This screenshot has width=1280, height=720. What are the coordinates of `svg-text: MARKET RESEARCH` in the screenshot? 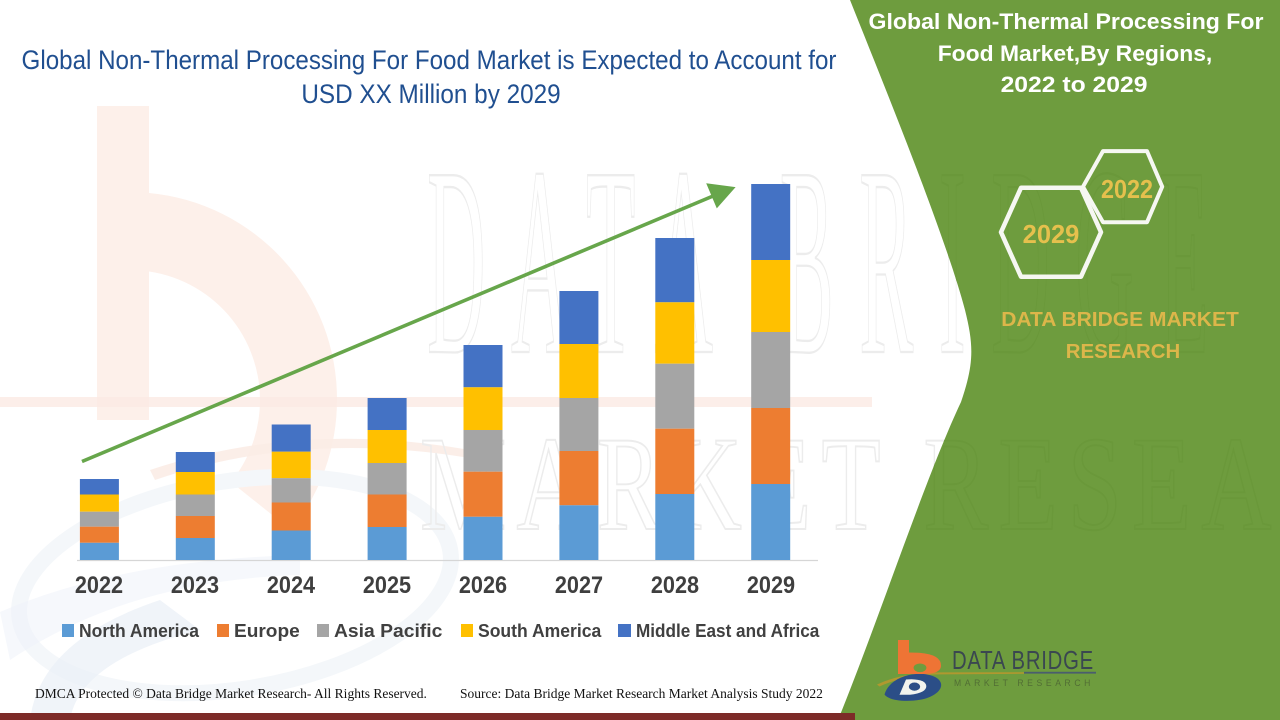 It's located at (1024, 683).